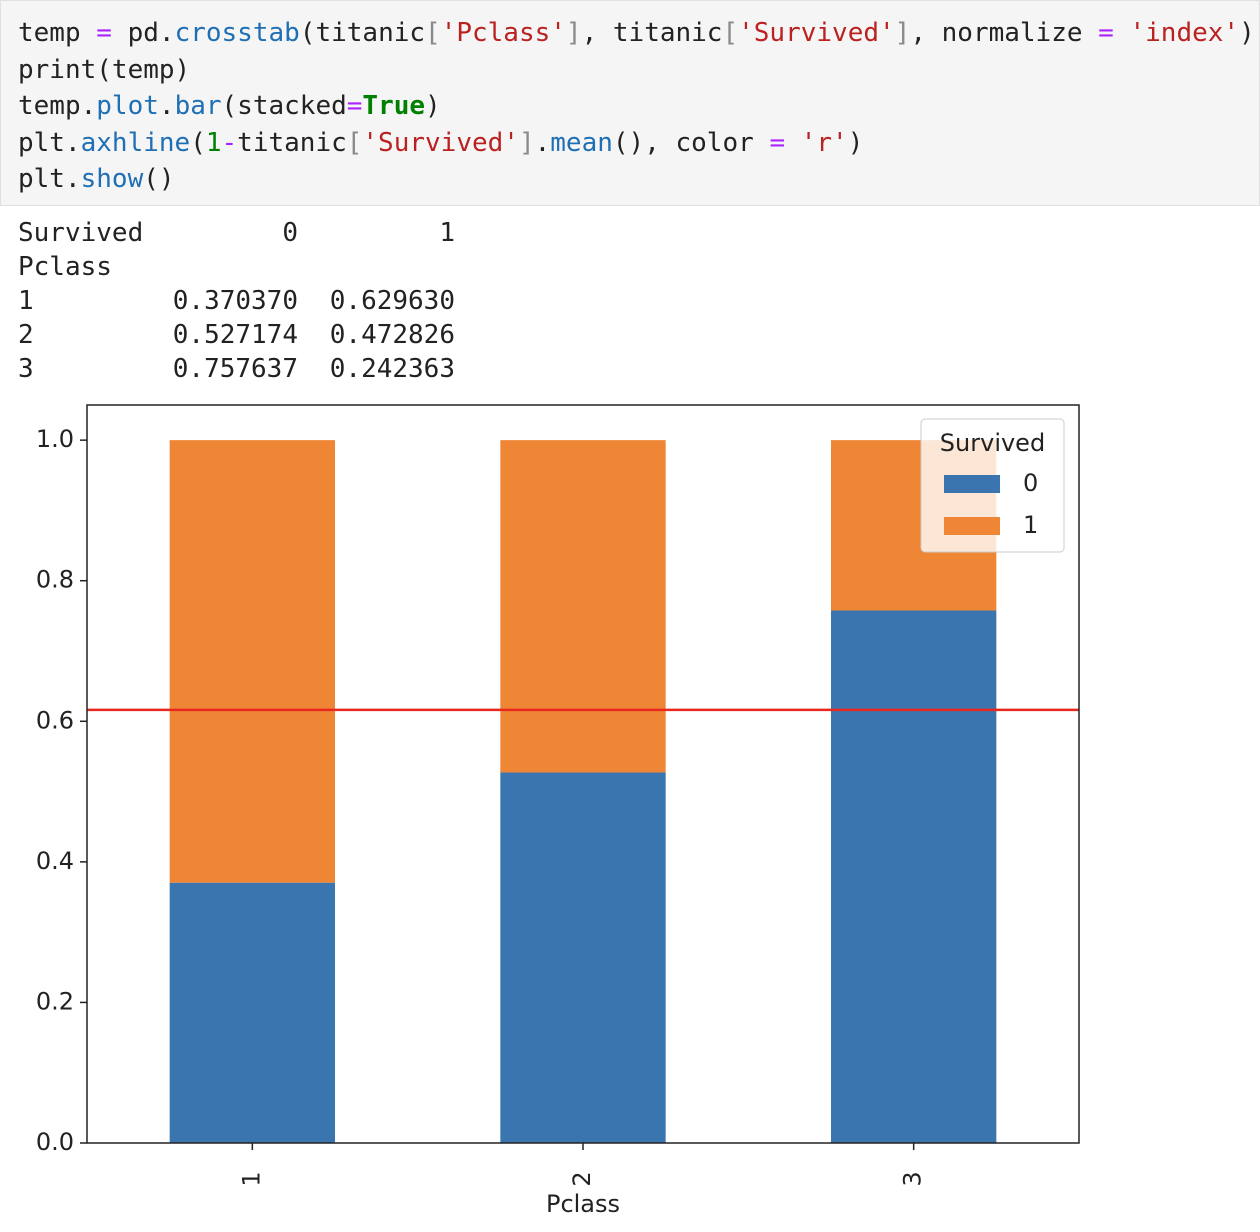 Image resolution: width=1260 pixels, height=1232 pixels. I want to click on code-line: print(temp), so click(104, 69).